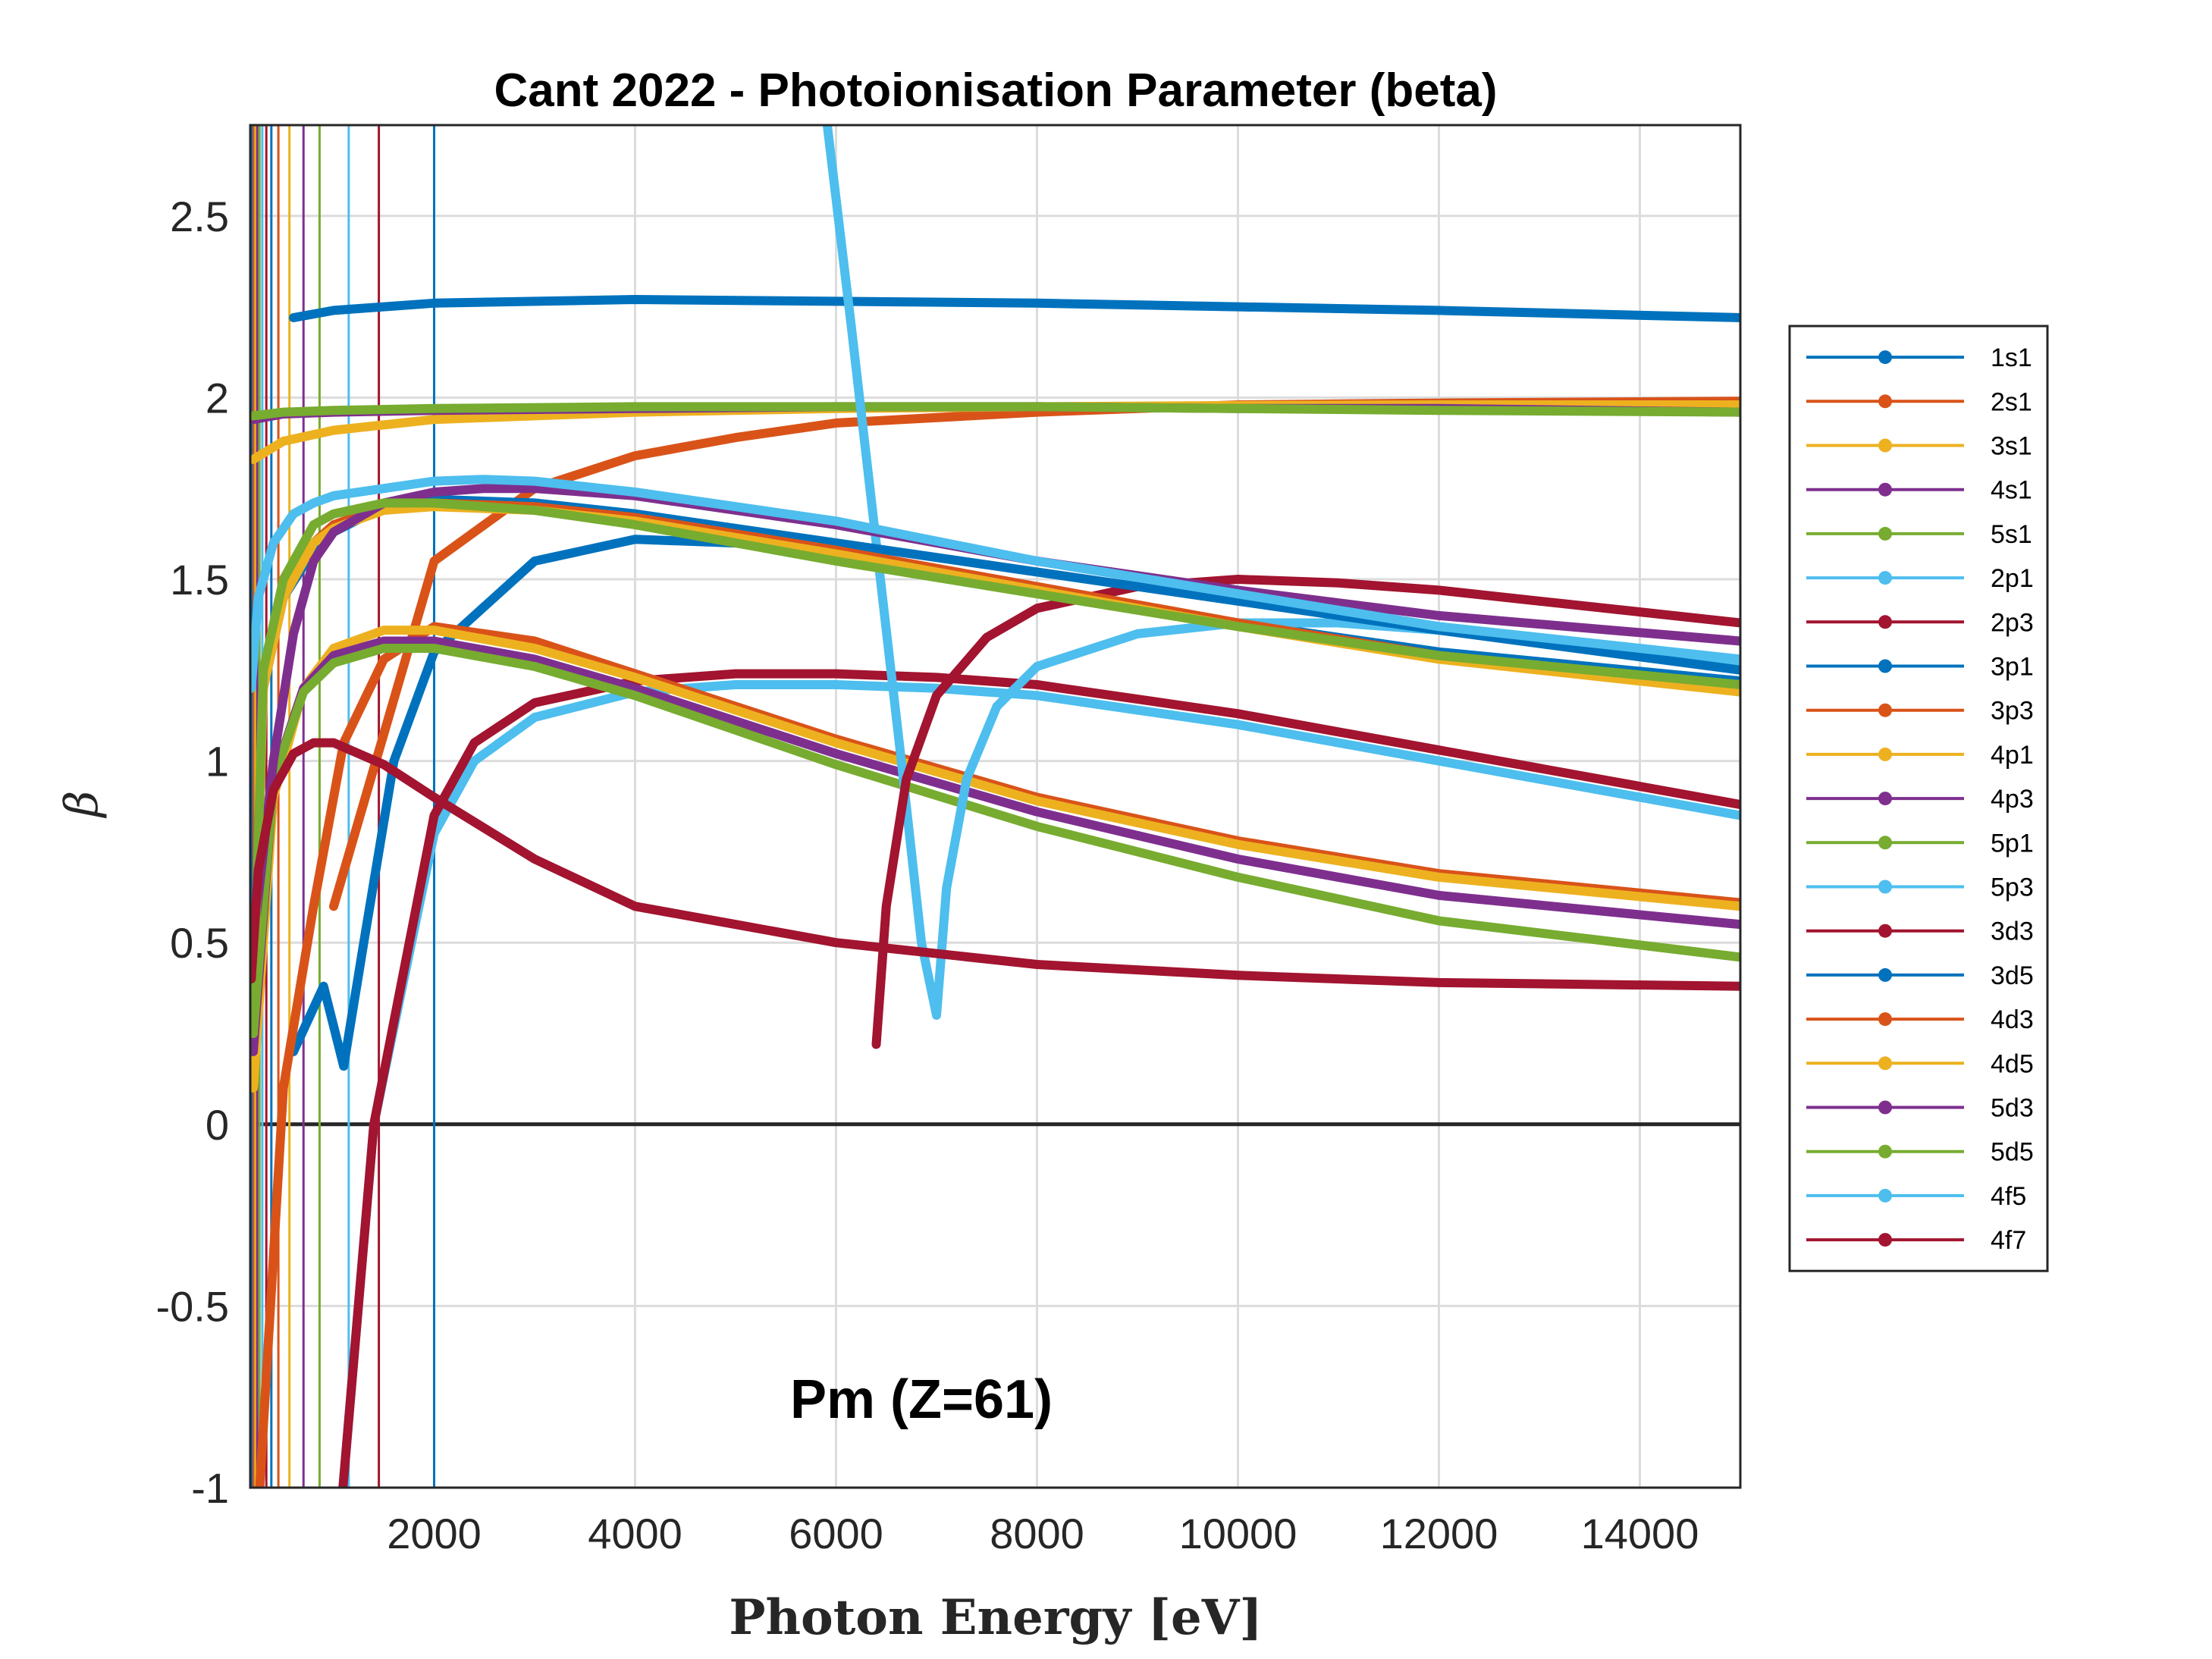 This screenshot has height=1659, width=2212. Describe the element at coordinates (2008, 1240) in the screenshot. I see `legend-label-4f7: 4f7` at that location.